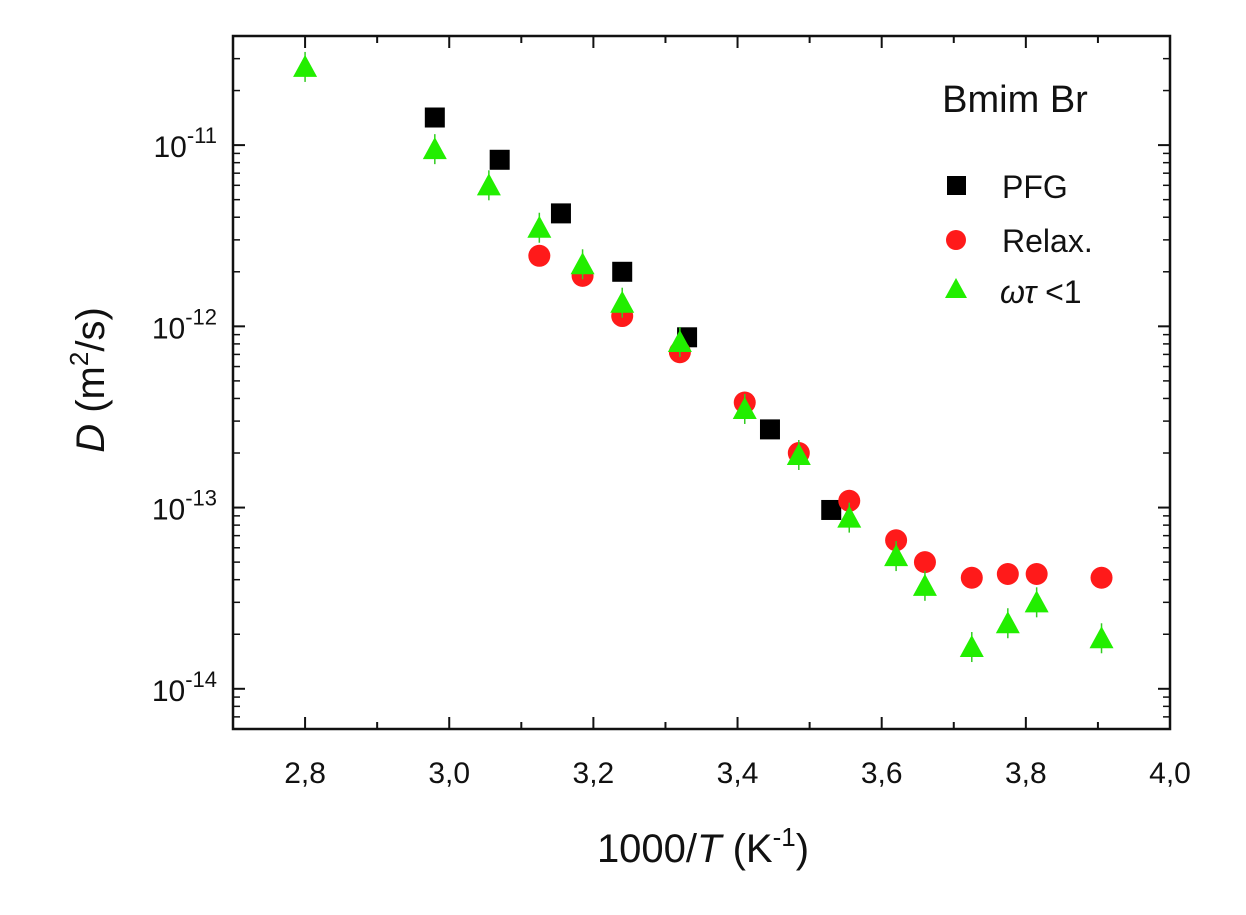  Describe the element at coordinates (1026, 773) in the screenshot. I see `x-tick-label: 3,8` at that location.